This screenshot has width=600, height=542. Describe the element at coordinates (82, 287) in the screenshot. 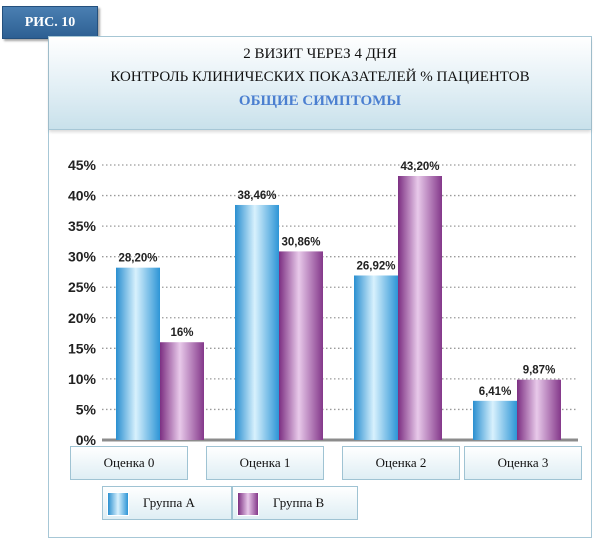

I see `y-tick-label: 25%` at that location.